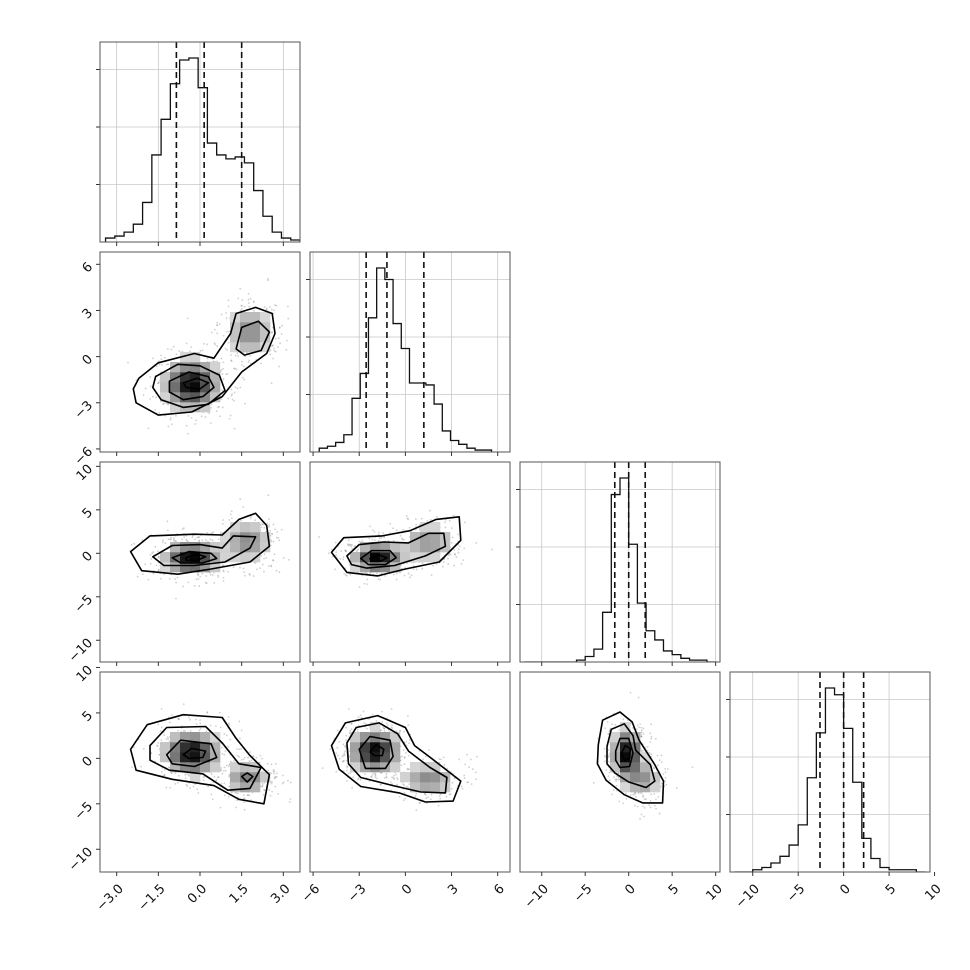 This screenshot has width=970, height=970. I want to click on x-tick-label: −1.5, so click(152, 898).